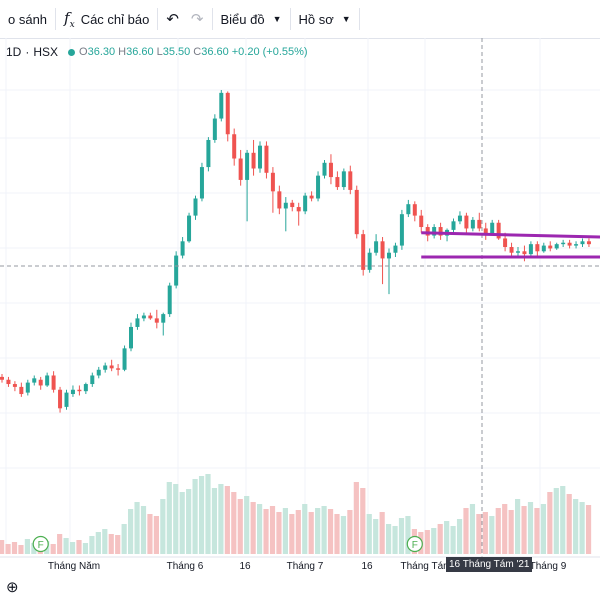 The width and height of the screenshot is (600, 600). I want to click on x-axis-tick-label: 16, so click(367, 566).